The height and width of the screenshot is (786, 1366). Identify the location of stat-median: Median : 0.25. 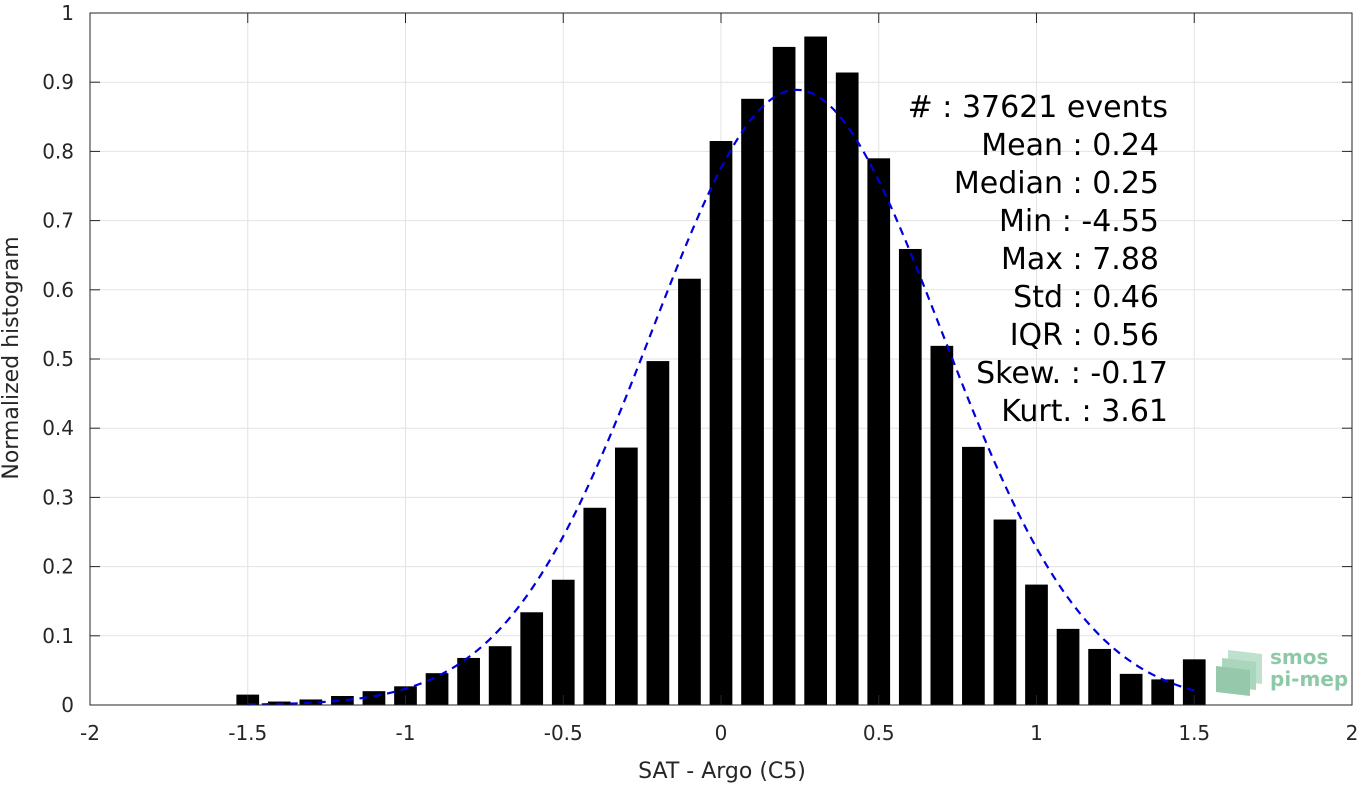
(1056, 183).